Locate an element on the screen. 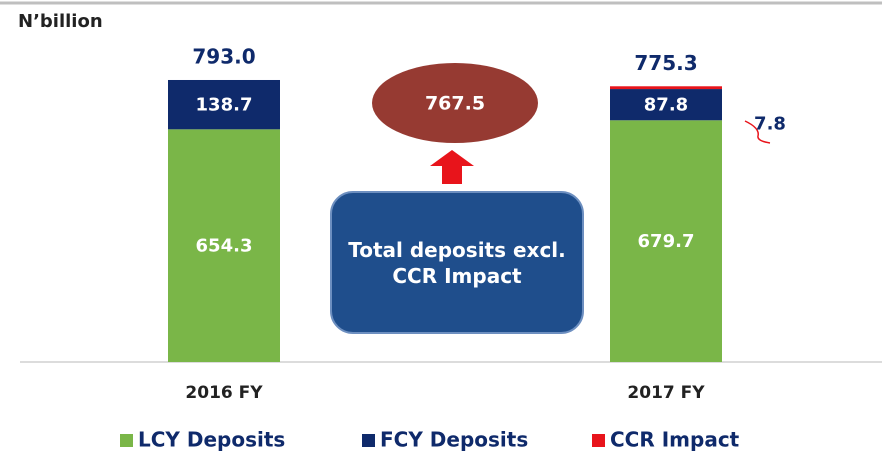  callout-text-box: Total deposits excl. CCR Impact is located at coordinates (457, 262).